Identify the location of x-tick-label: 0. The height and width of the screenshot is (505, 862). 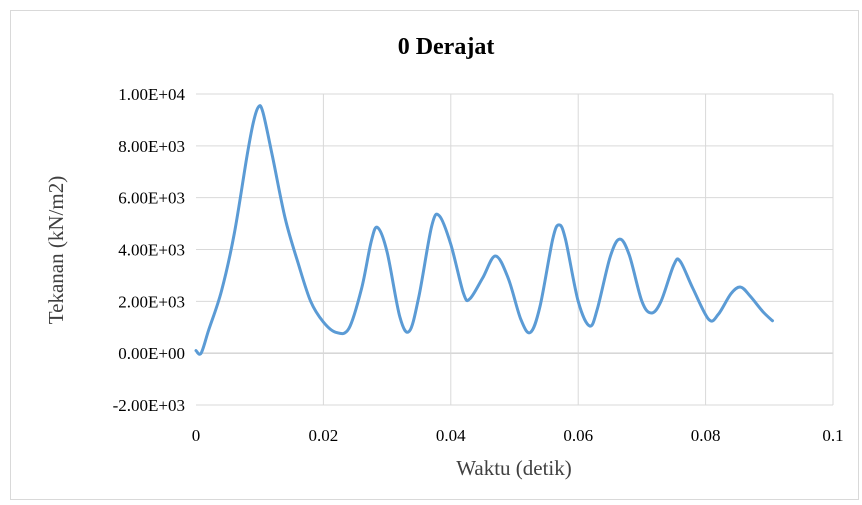
(196, 435).